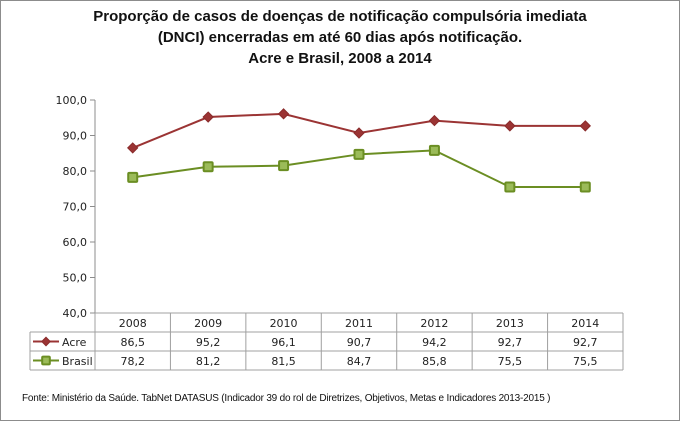 This screenshot has height=421, width=680. I want to click on data-label-acre: 95,2, so click(208, 342).